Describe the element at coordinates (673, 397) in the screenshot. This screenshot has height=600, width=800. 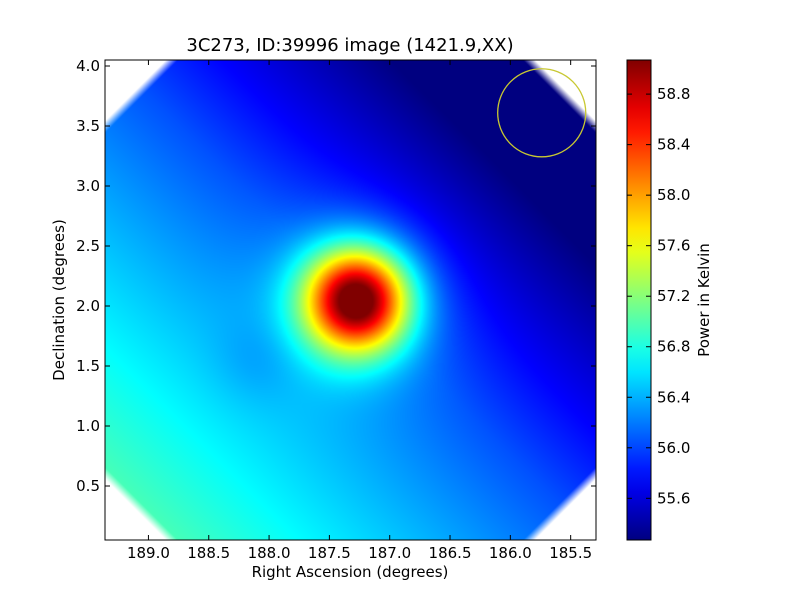
I see `colorbar-tick-label: 56.4` at that location.